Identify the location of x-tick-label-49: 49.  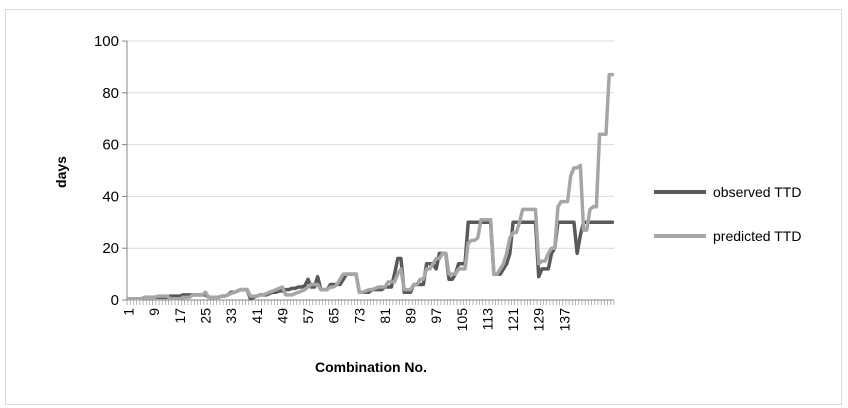
(282, 316).